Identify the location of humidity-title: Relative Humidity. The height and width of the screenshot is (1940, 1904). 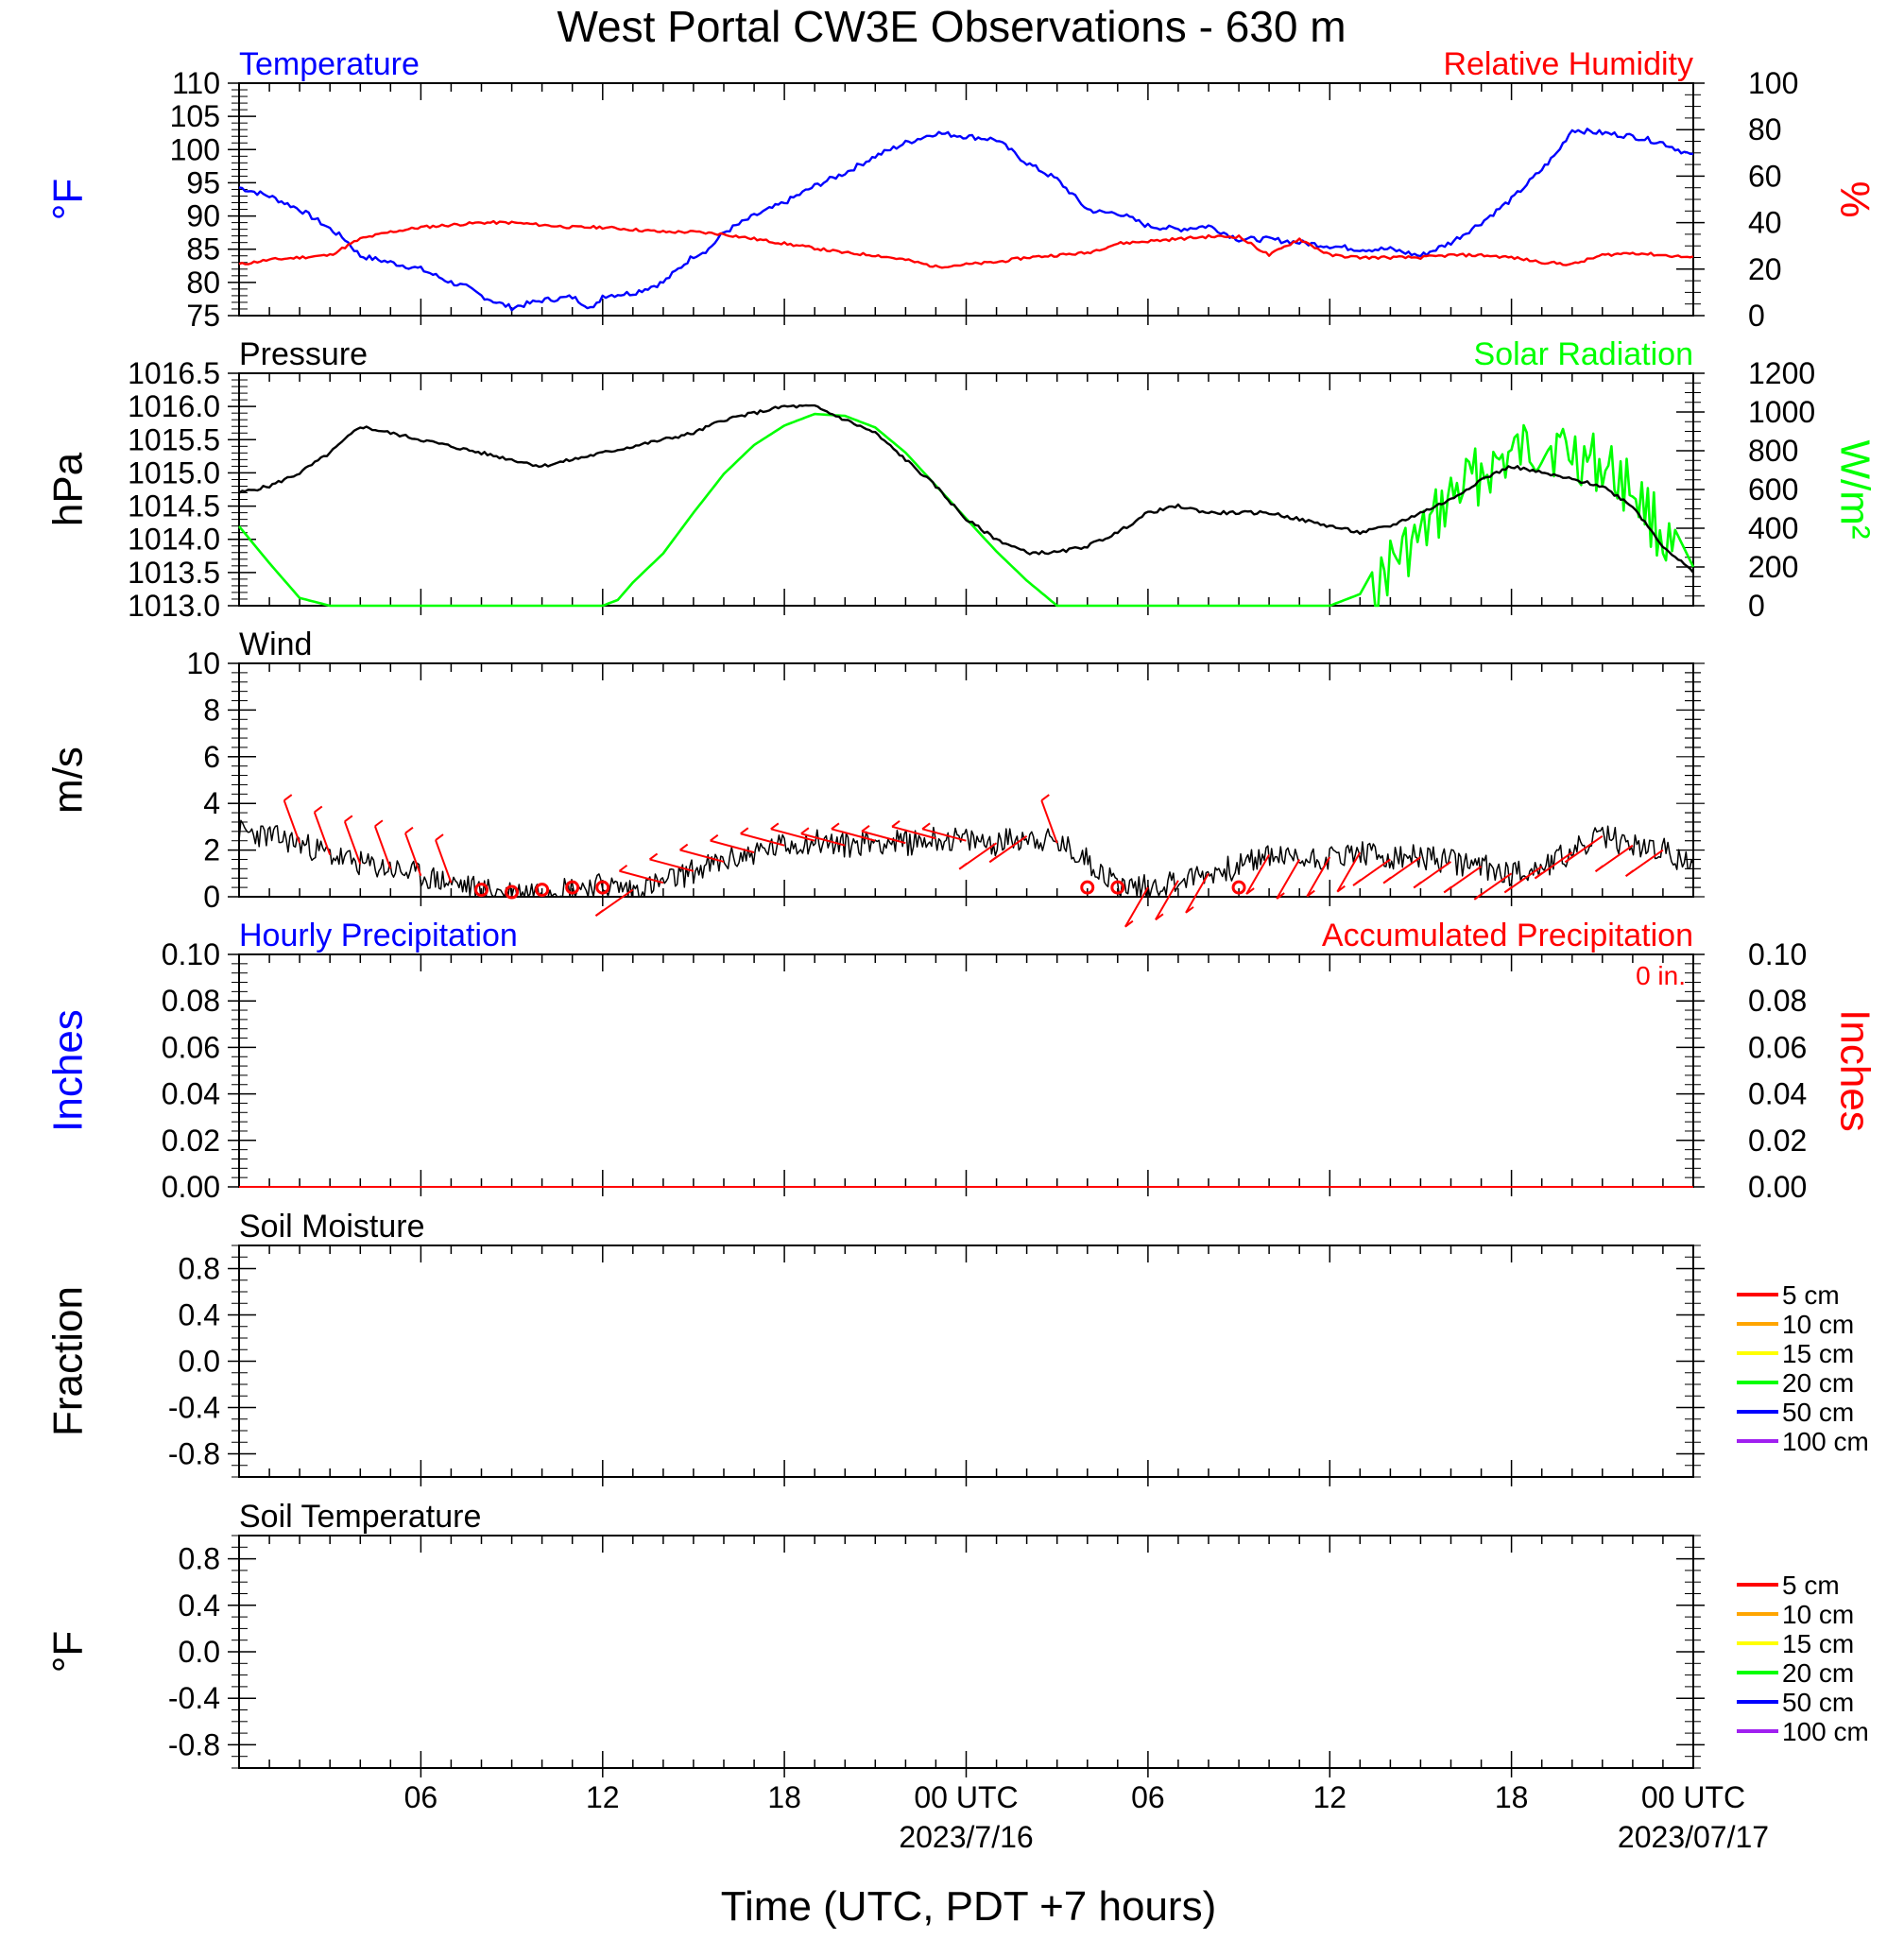
(1568, 64).